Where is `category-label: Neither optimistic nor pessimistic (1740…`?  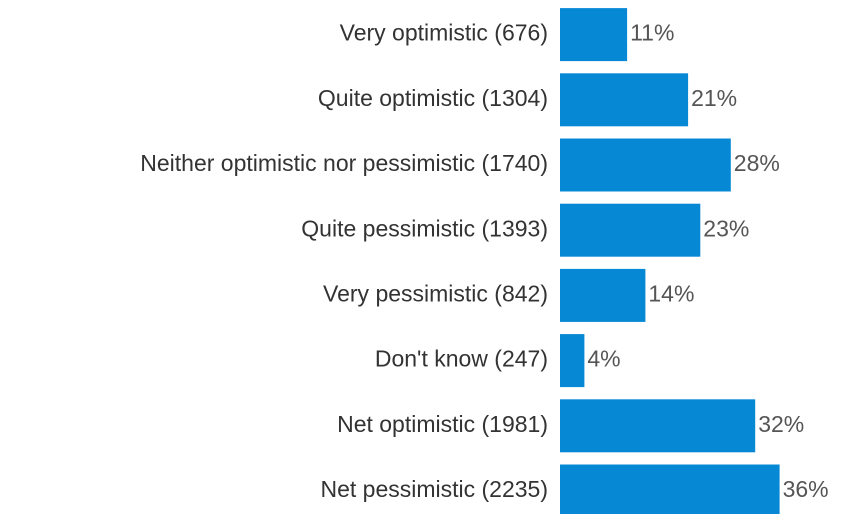
category-label: Neither optimistic nor pessimistic (1740… is located at coordinates (344, 163).